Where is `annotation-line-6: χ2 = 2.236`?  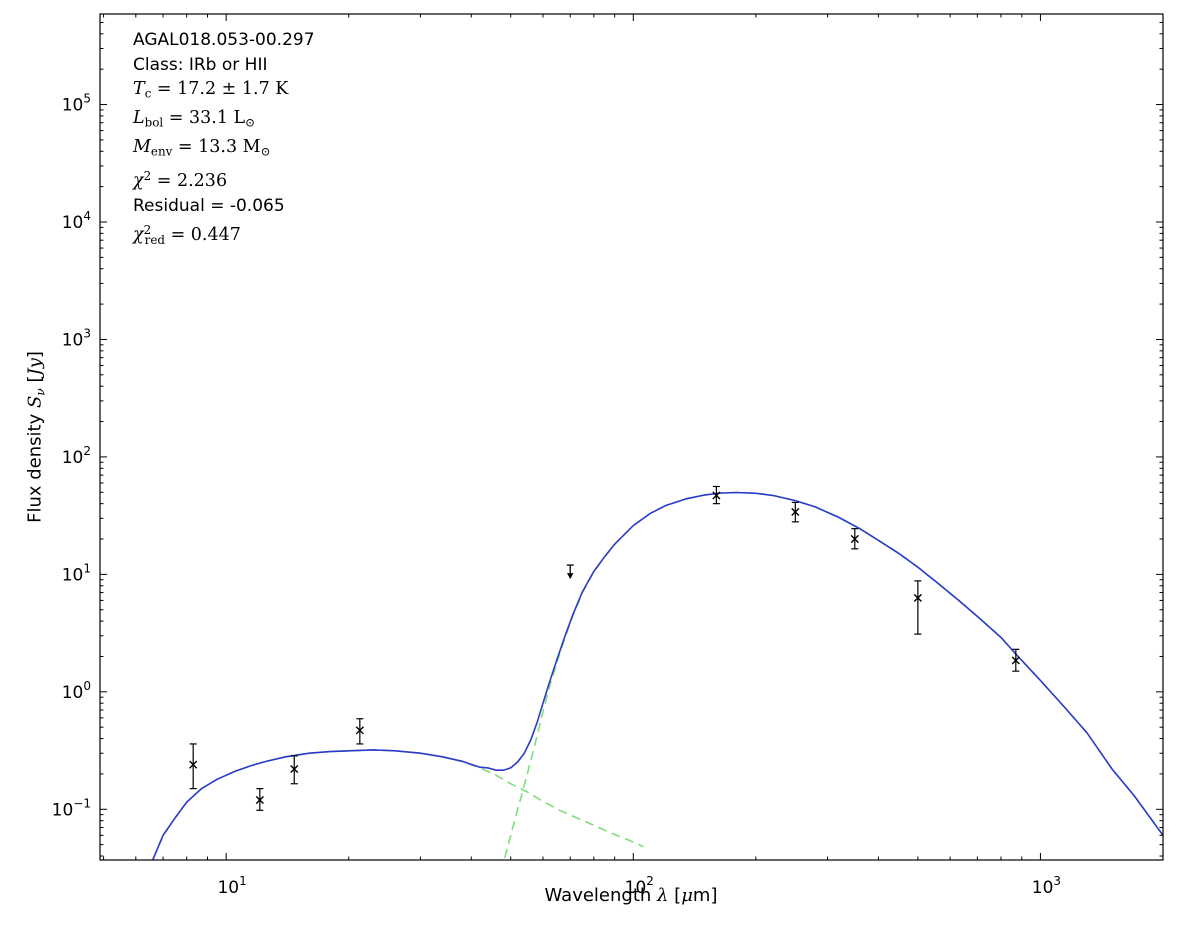
annotation-line-6: χ2 = 2.236 is located at coordinates (224, 178).